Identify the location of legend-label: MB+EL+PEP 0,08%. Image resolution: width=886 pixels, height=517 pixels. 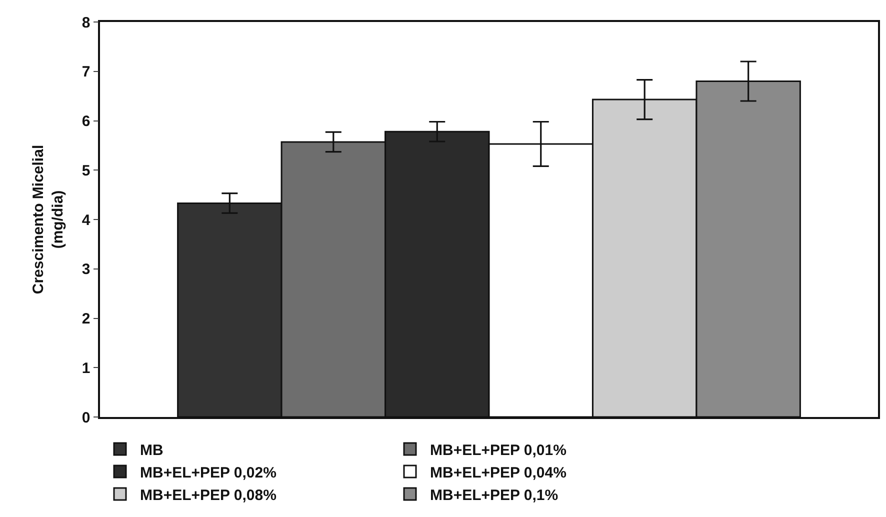
(208, 495).